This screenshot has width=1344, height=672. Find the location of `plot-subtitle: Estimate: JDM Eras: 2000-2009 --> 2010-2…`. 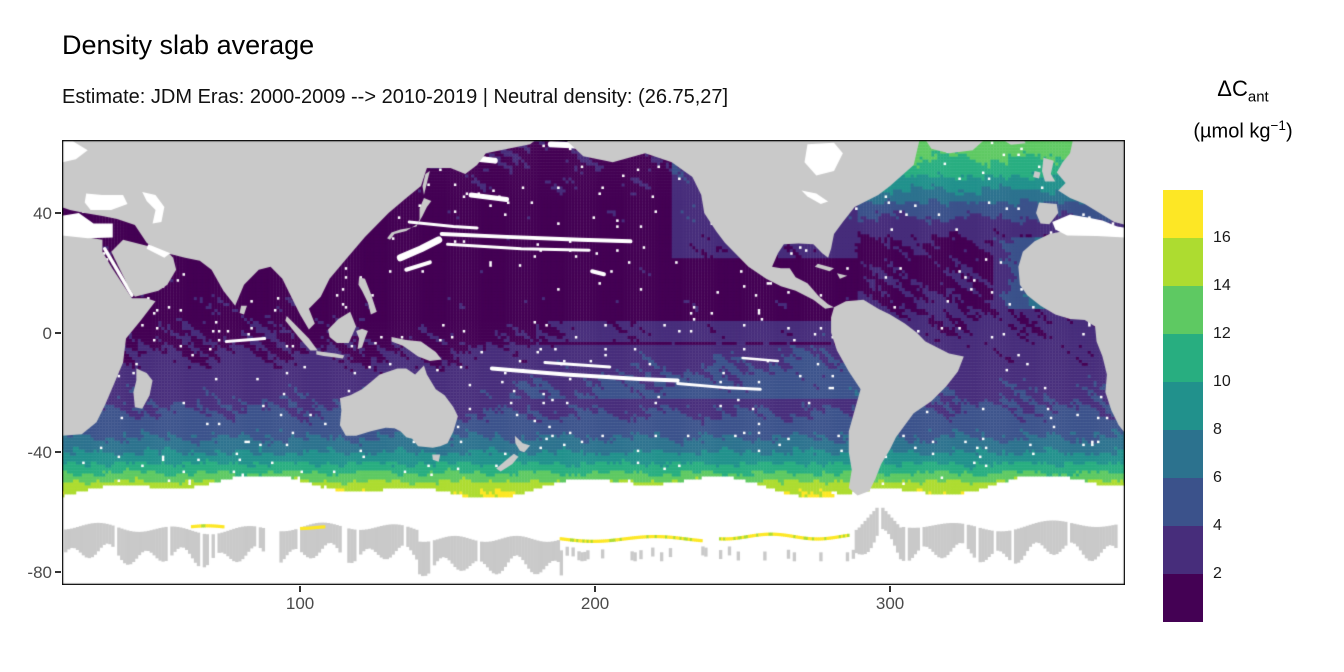

plot-subtitle: Estimate: JDM Eras: 2000-2009 --> 2010-2… is located at coordinates (395, 97).